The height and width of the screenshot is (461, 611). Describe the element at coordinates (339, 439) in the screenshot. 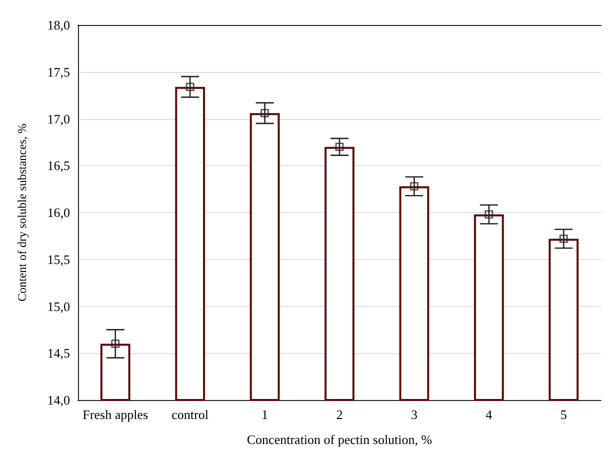

I see `x-axis-title: Concentration of pectin solution, %` at that location.